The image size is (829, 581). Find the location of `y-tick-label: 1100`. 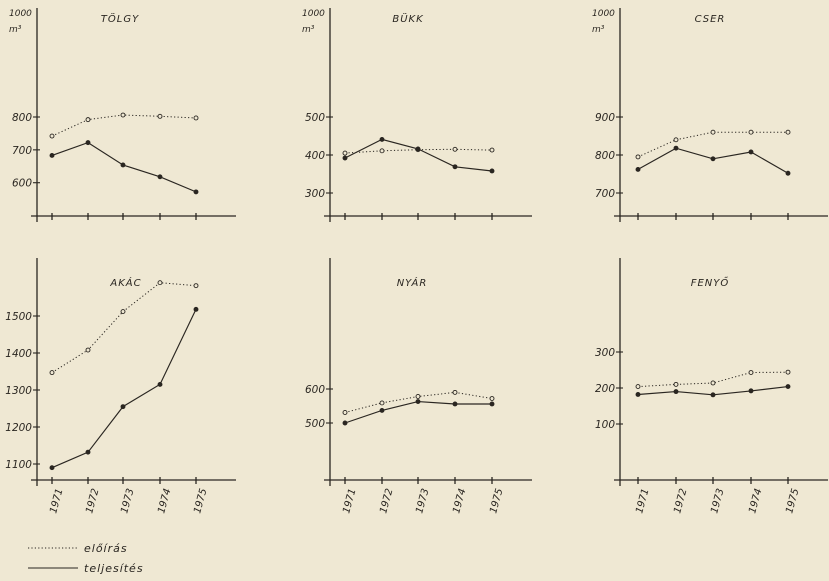

y-tick-label: 1100 is located at coordinates (18, 465).